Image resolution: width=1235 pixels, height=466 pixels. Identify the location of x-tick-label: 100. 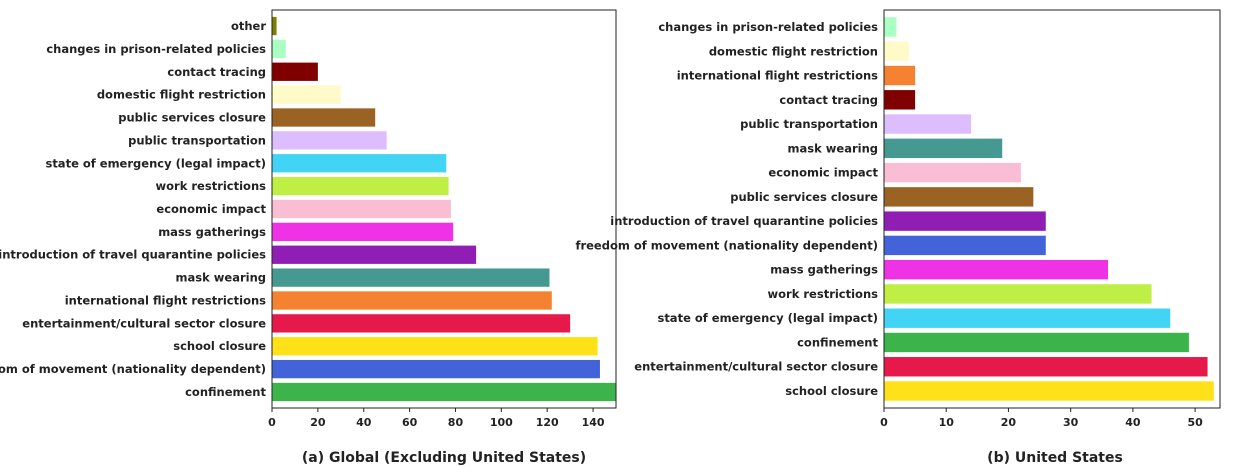
(501, 422).